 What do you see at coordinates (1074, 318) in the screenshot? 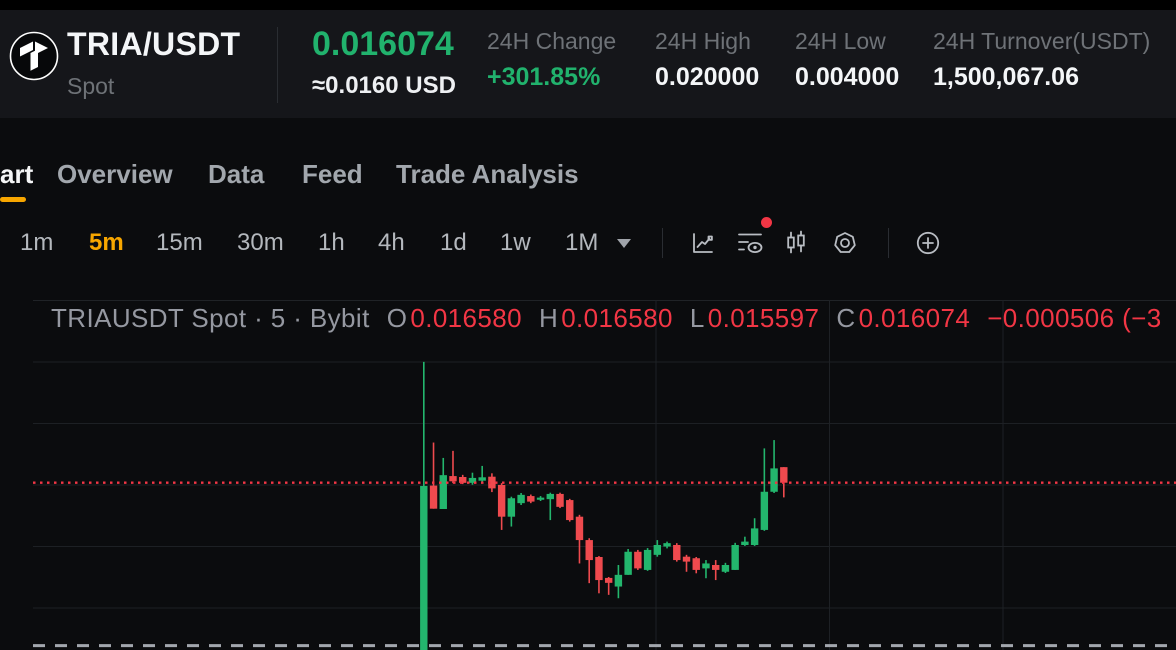
I see `legend-change: −0.000506 (−3` at bounding box center [1074, 318].